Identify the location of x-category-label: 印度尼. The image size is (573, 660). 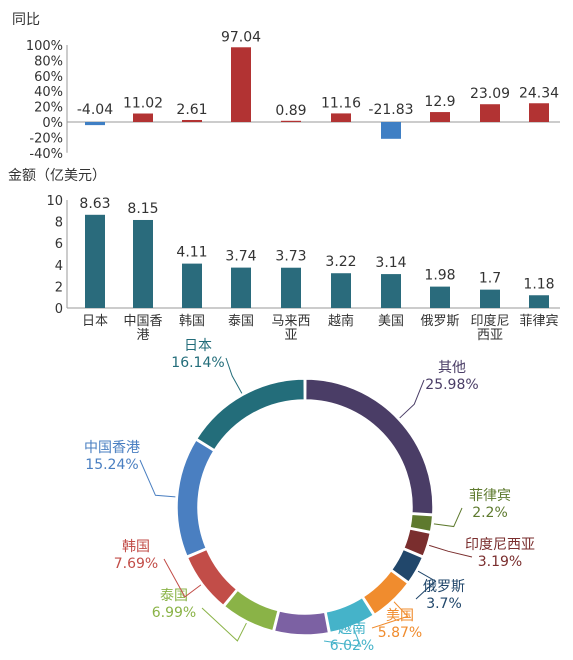
(489, 321).